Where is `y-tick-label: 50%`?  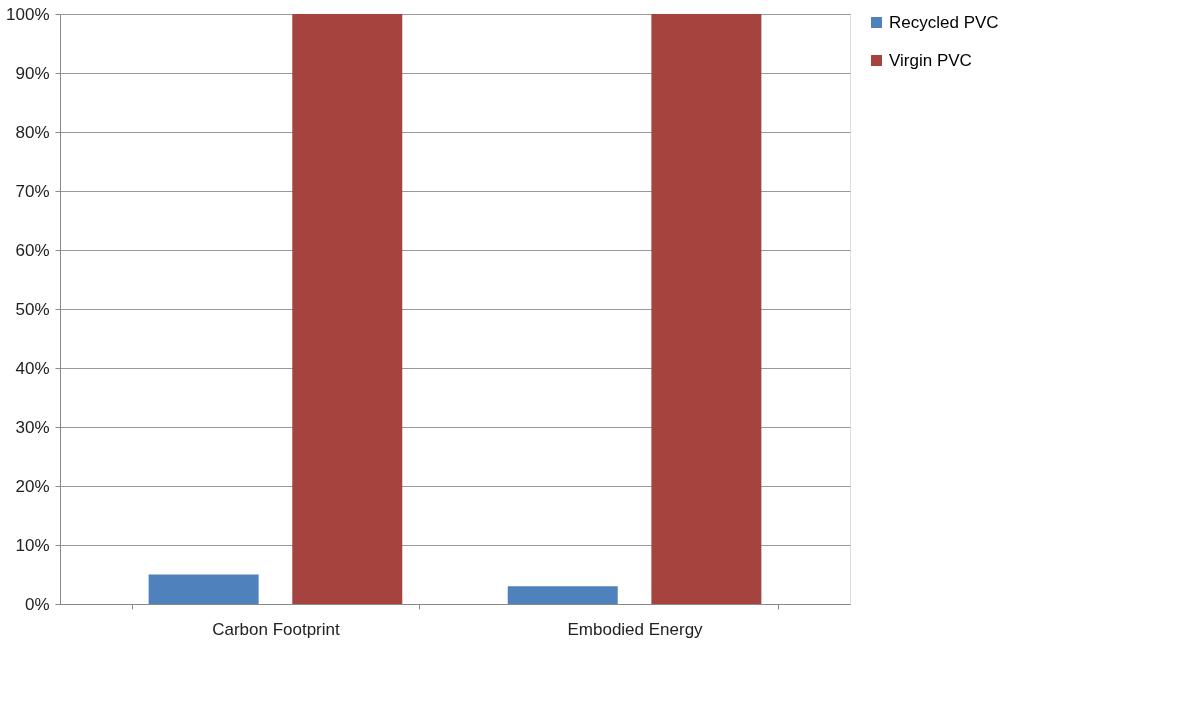
y-tick-label: 50% is located at coordinates (32, 309).